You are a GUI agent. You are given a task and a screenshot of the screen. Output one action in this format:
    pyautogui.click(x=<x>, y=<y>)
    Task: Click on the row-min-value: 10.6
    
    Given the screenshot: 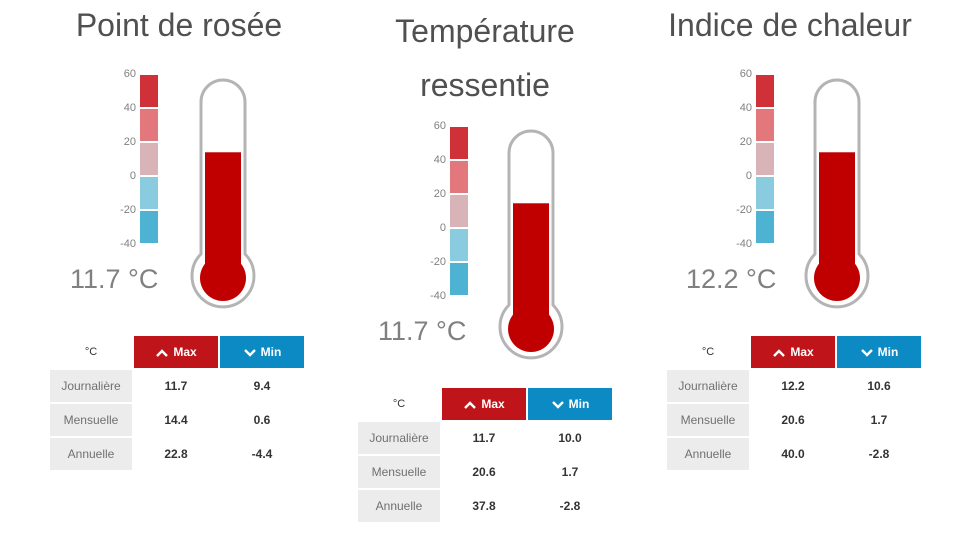 What is the action you would take?
    pyautogui.click(x=879, y=386)
    